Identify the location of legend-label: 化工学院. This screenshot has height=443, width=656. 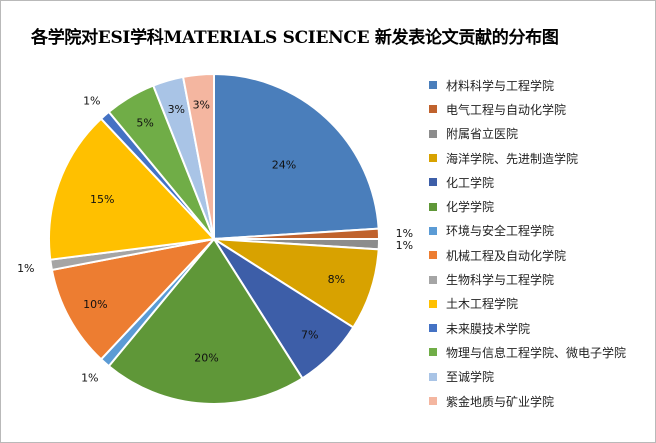
(470, 182).